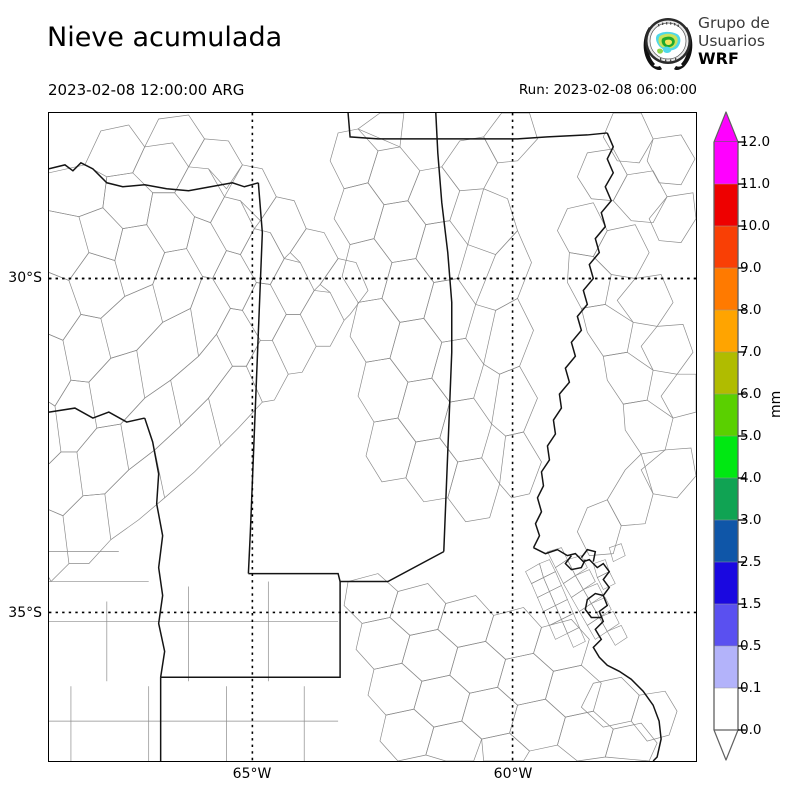  I want to click on valid-time-label: 2023-02-08 12:00:00 ARG, so click(146, 90).